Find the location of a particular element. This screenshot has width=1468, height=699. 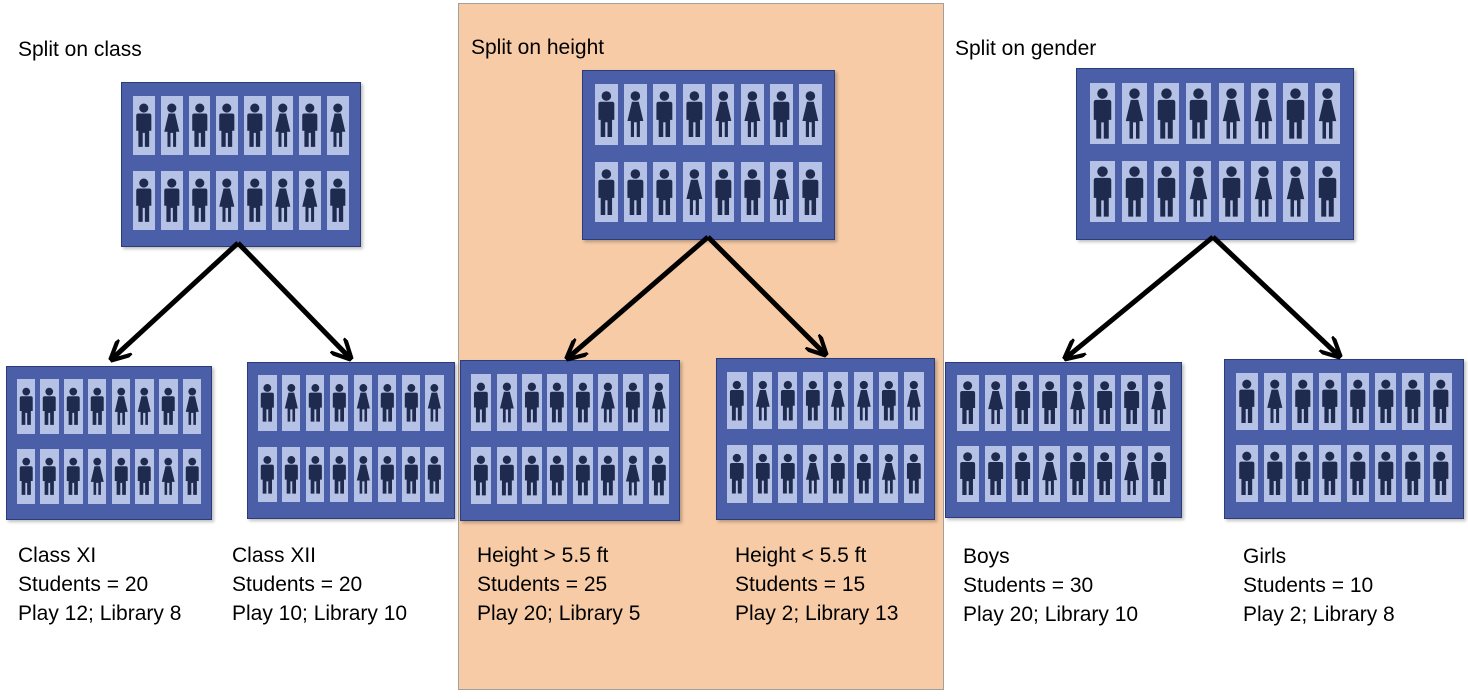

node-play-library: Play 20; Library 5 is located at coordinates (559, 613).